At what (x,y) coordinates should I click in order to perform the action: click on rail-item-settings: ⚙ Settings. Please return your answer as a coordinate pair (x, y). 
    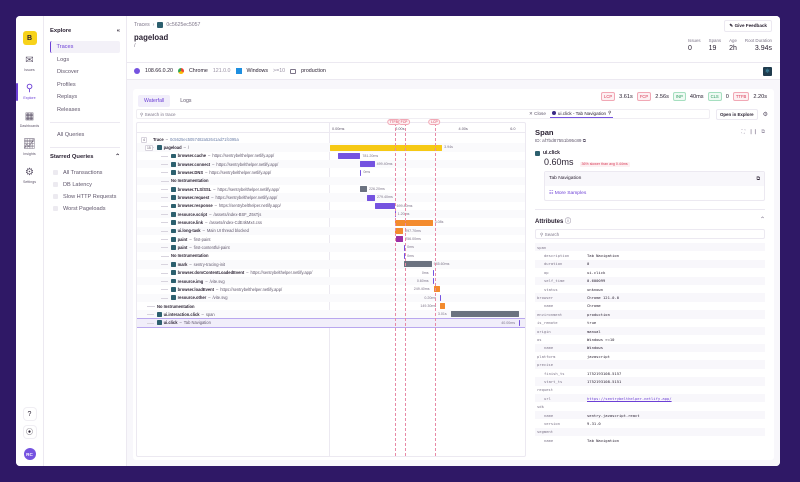
    Looking at the image, I should click on (30, 175).